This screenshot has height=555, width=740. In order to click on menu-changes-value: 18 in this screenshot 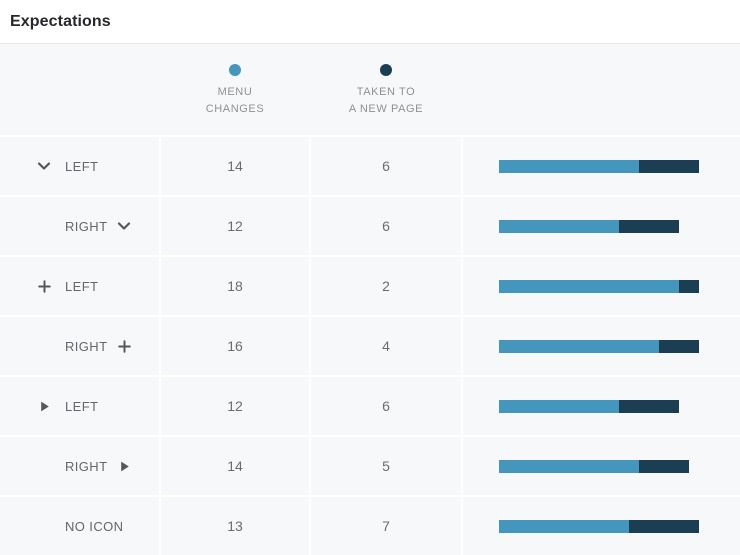, I will do `click(235, 286)`.